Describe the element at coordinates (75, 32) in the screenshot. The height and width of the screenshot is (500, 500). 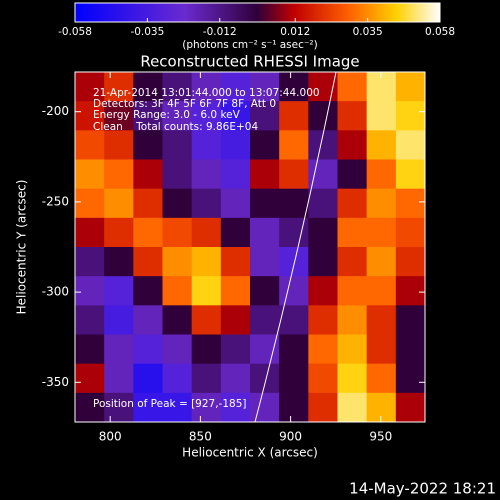
I see `colorbar-tick-label: -0.058` at that location.